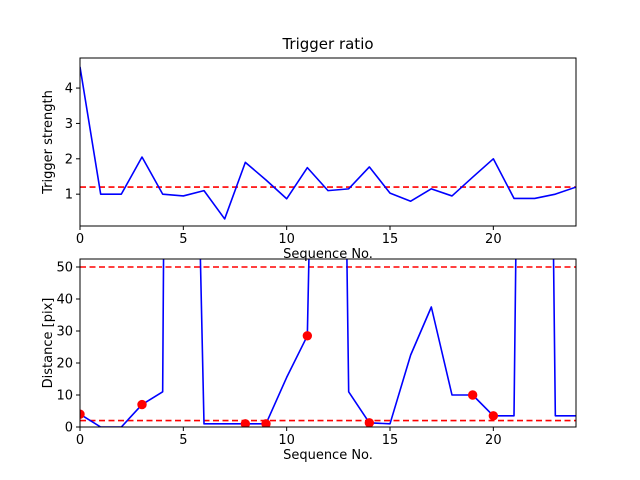 Image resolution: width=640 pixels, height=480 pixels. What do you see at coordinates (69, 124) in the screenshot?
I see `y-tick-label: 3` at bounding box center [69, 124].